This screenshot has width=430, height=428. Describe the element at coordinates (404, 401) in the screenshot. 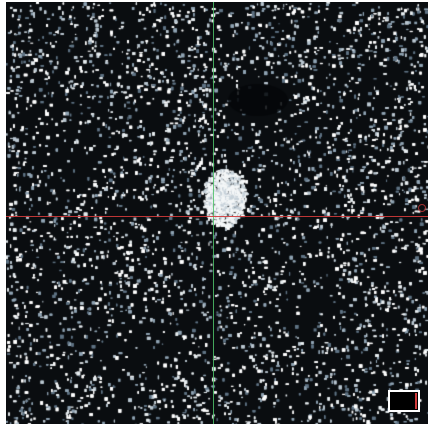

I see `minimap-box` at that location.